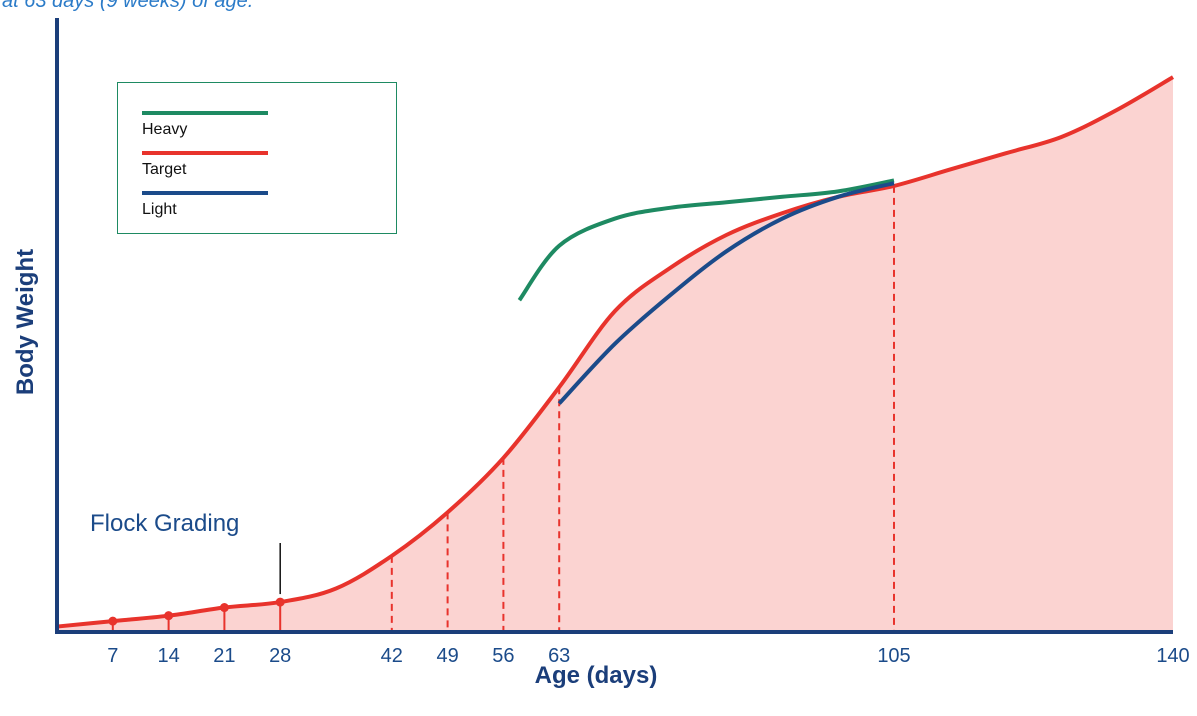 Image resolution: width=1197 pixels, height=716 pixels. Describe the element at coordinates (168, 656) in the screenshot. I see `x-tick-label-14: 14` at that location.